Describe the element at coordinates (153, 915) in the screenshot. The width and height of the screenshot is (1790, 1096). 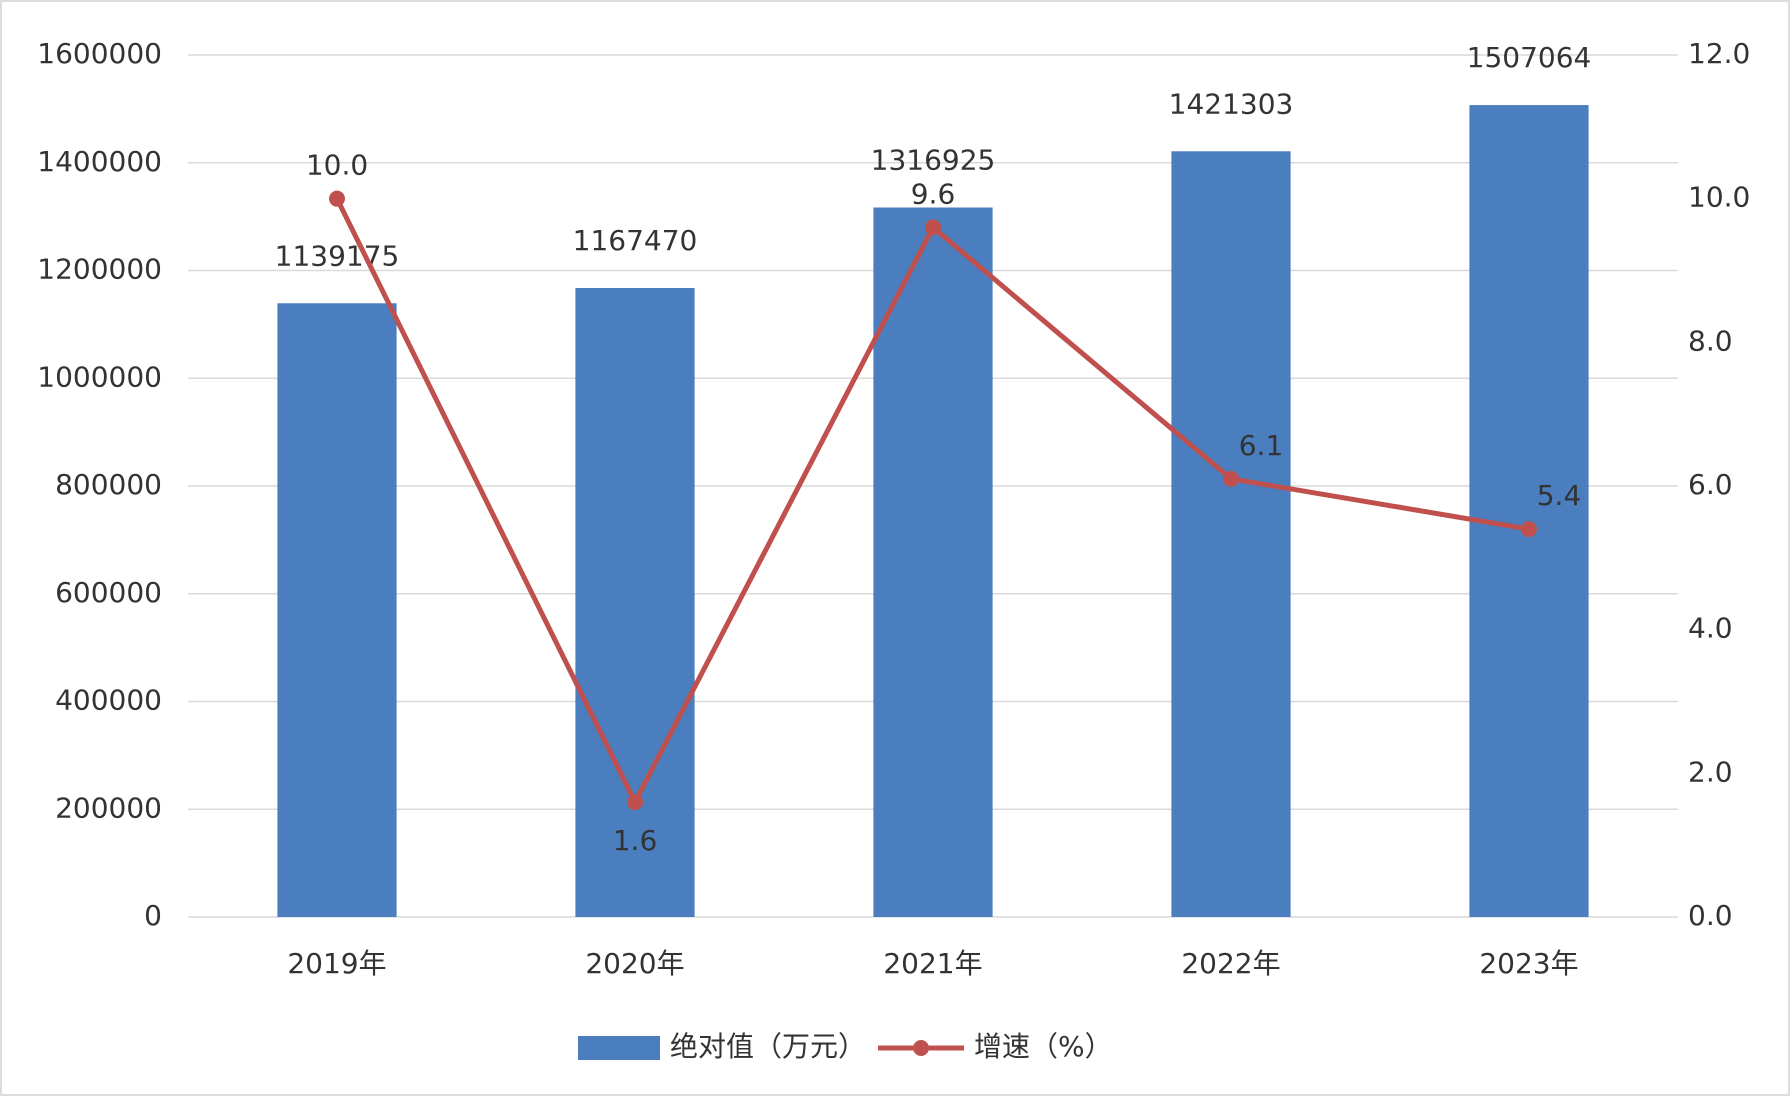
I see `y-tick-label: 0` at that location.